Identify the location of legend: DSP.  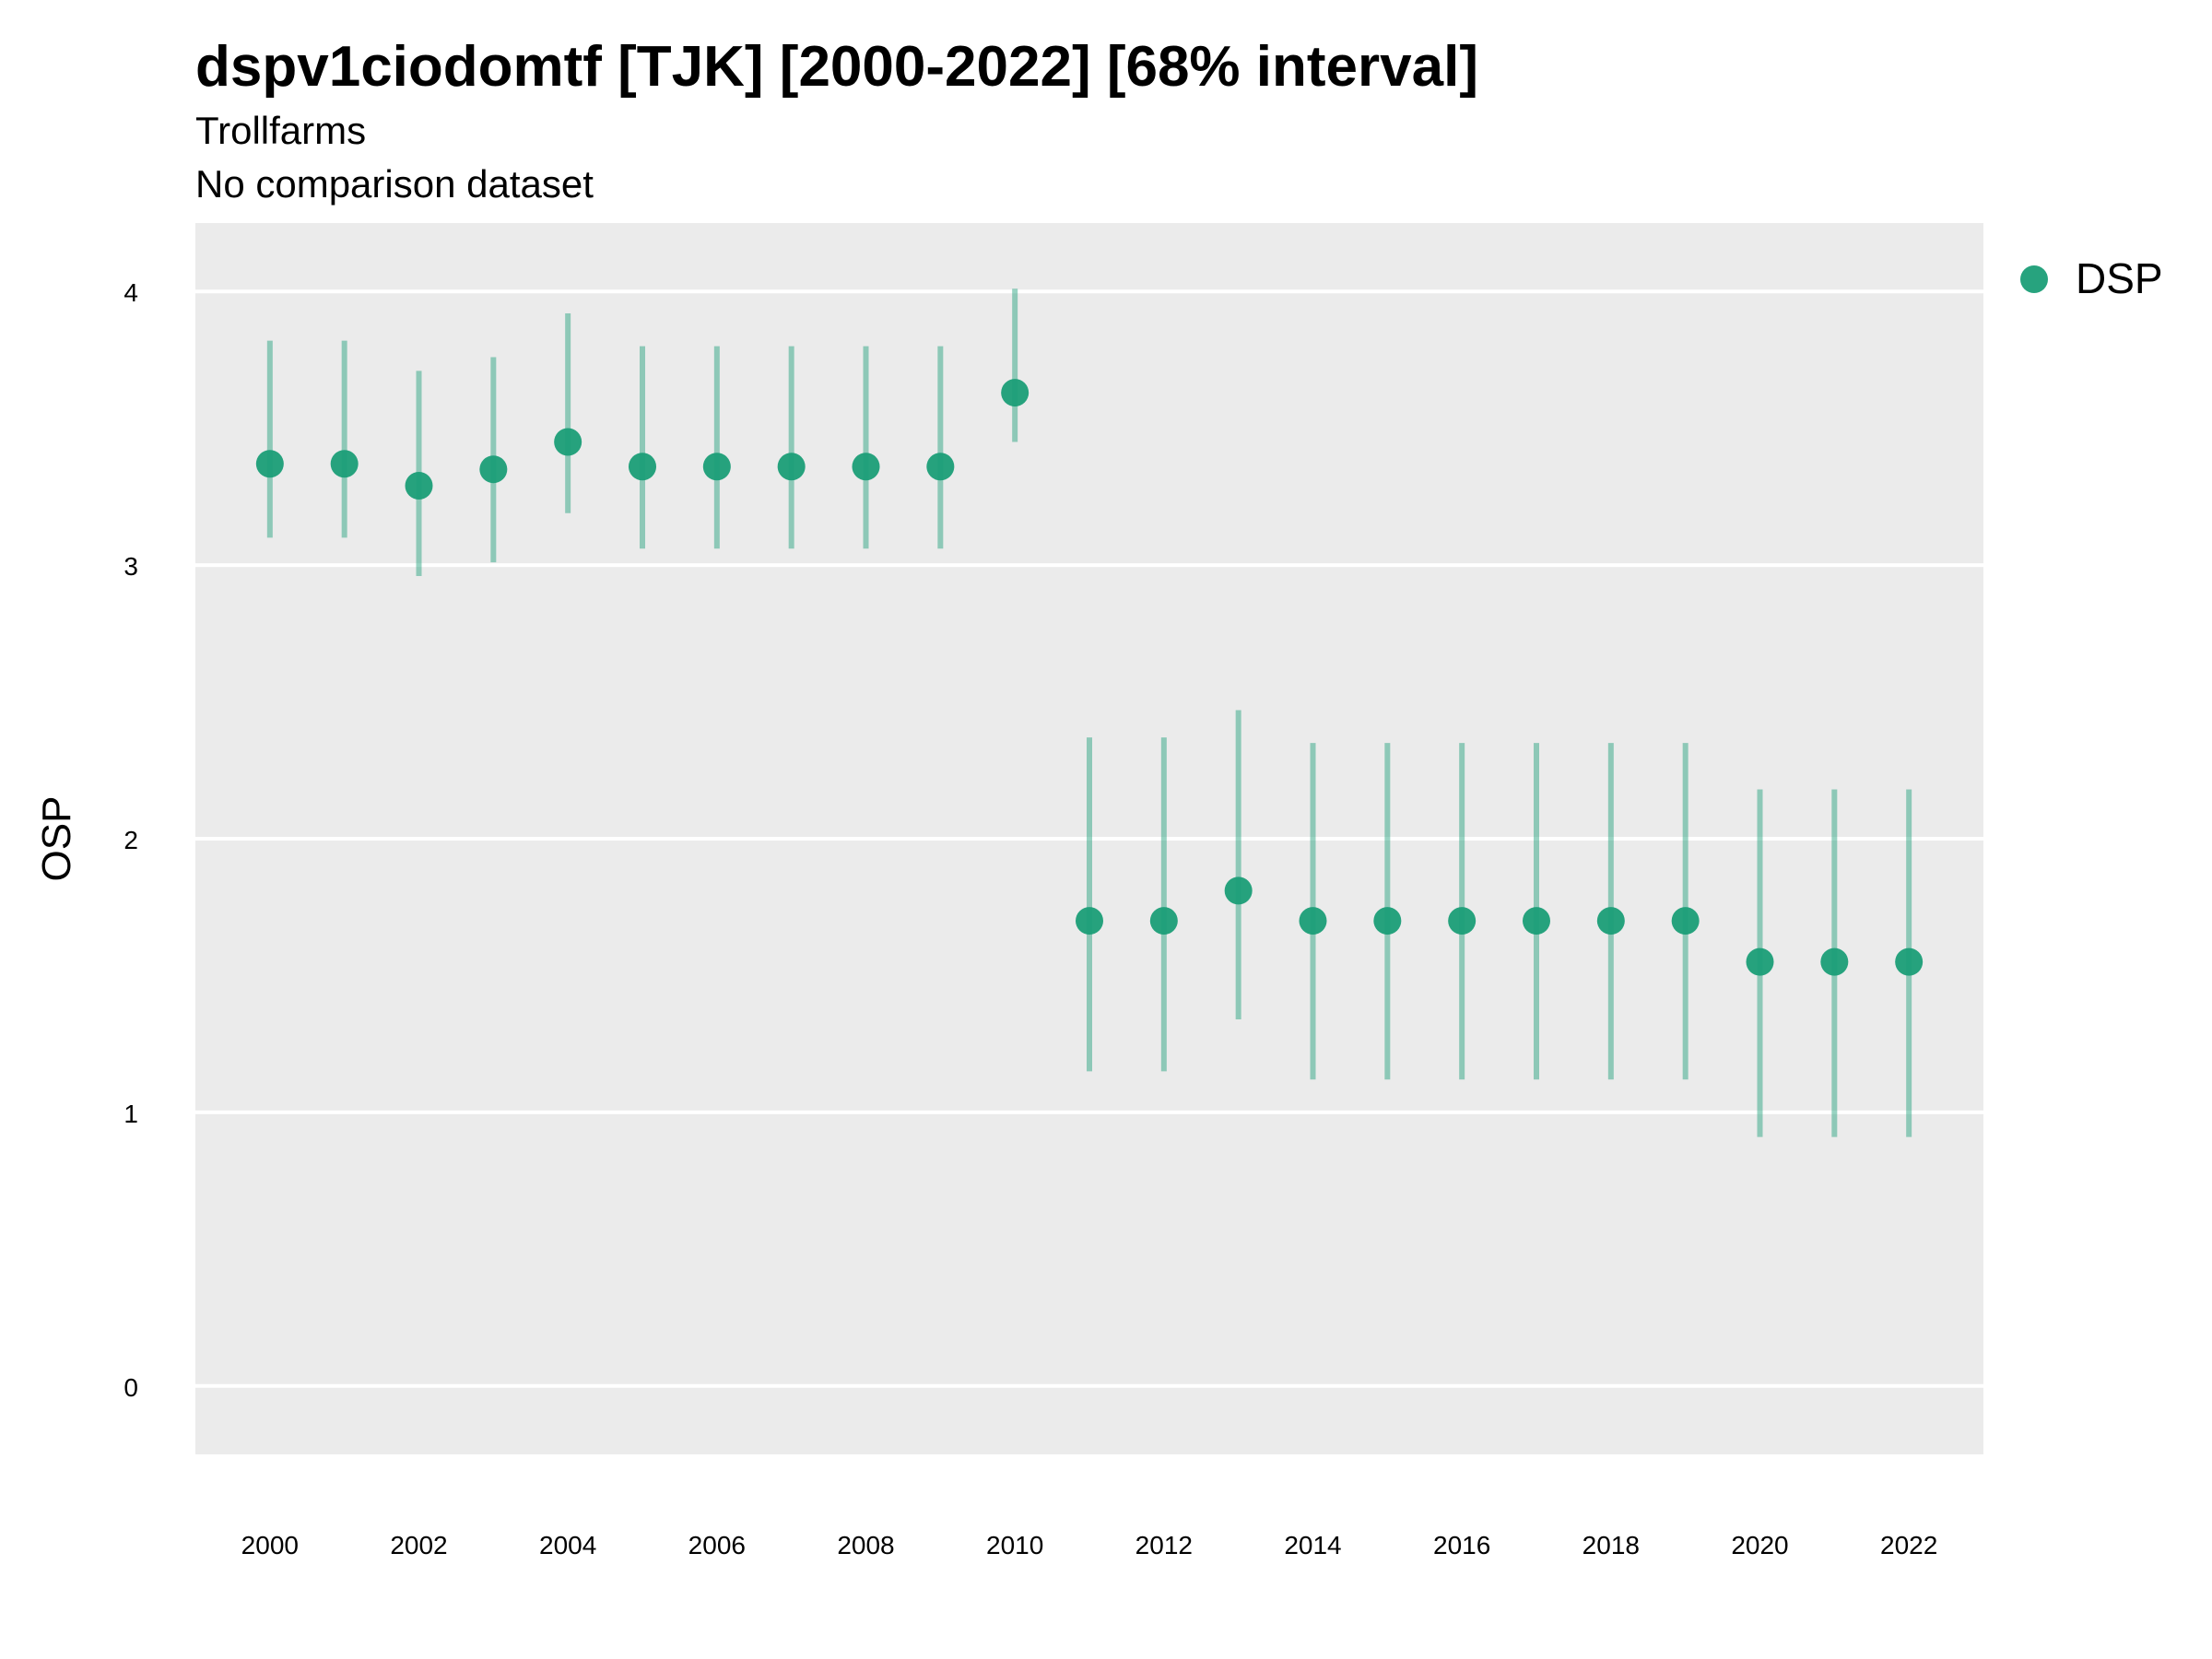
(2091, 278).